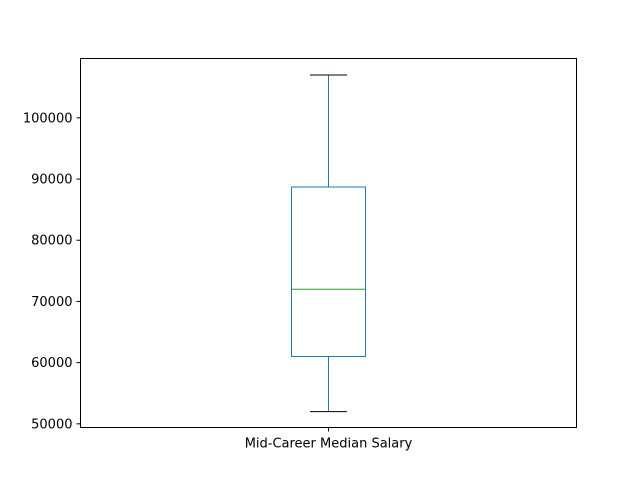 This screenshot has width=640, height=480. What do you see at coordinates (48, 118) in the screenshot?
I see `y-tick-label: 100000` at bounding box center [48, 118].